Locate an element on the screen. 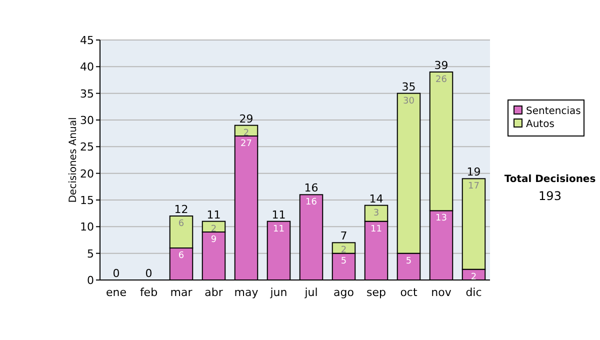  total-label: 19 is located at coordinates (473, 172).